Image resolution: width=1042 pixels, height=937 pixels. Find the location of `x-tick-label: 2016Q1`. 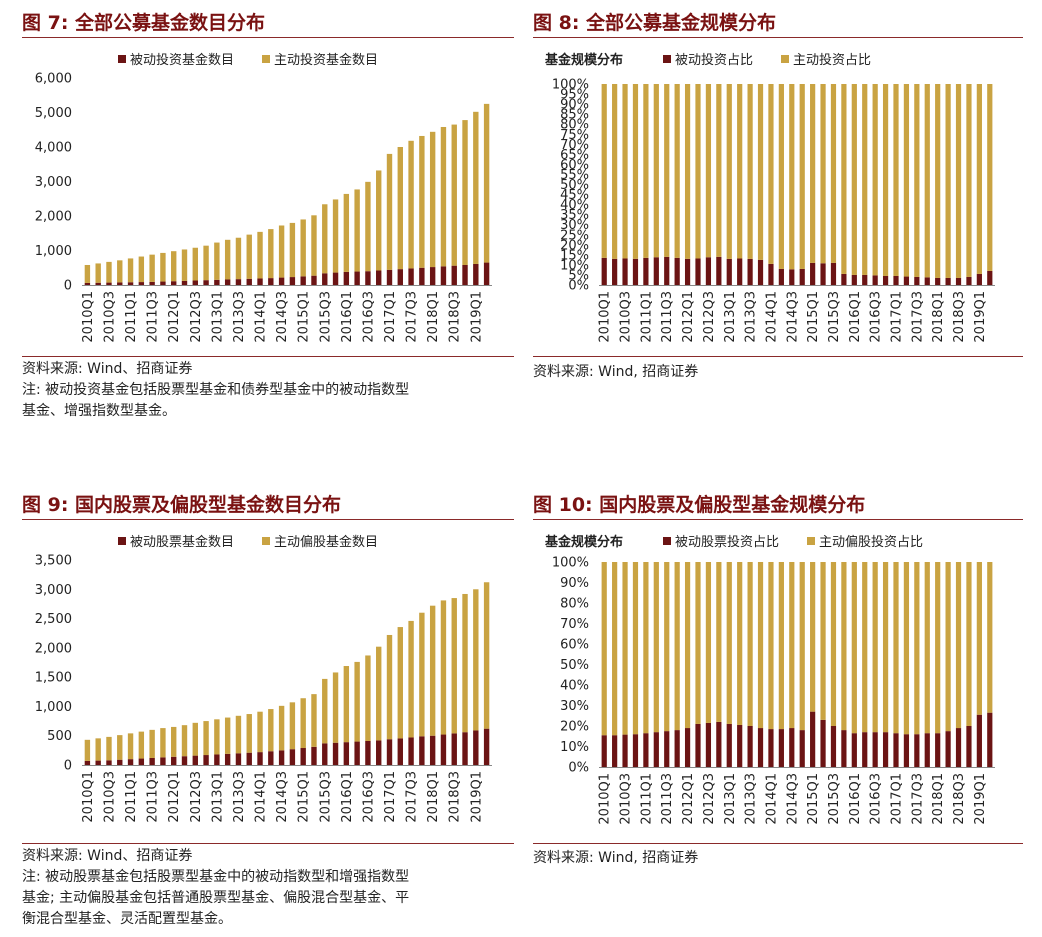

x-tick-label: 2016Q1 is located at coordinates (347, 797).